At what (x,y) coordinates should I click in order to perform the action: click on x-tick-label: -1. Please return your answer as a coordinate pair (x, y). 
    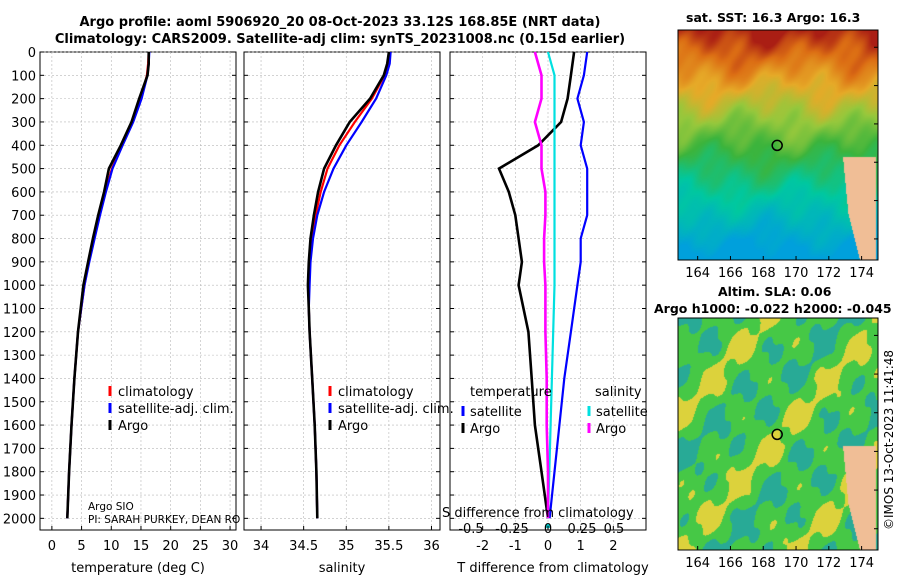
    Looking at the image, I should click on (515, 546).